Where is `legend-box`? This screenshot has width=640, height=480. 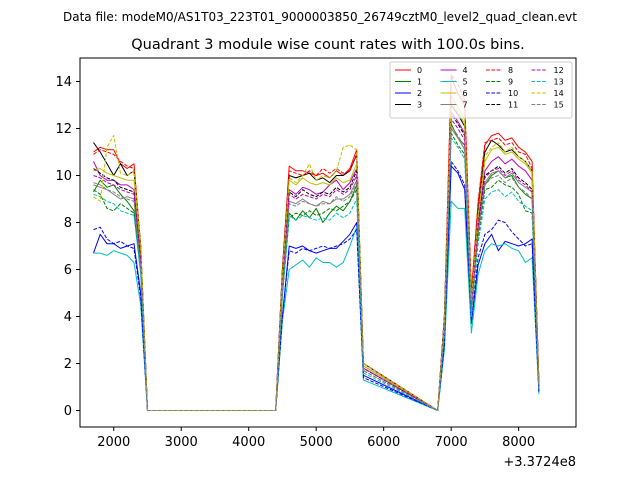 legend-box is located at coordinates (481, 90).